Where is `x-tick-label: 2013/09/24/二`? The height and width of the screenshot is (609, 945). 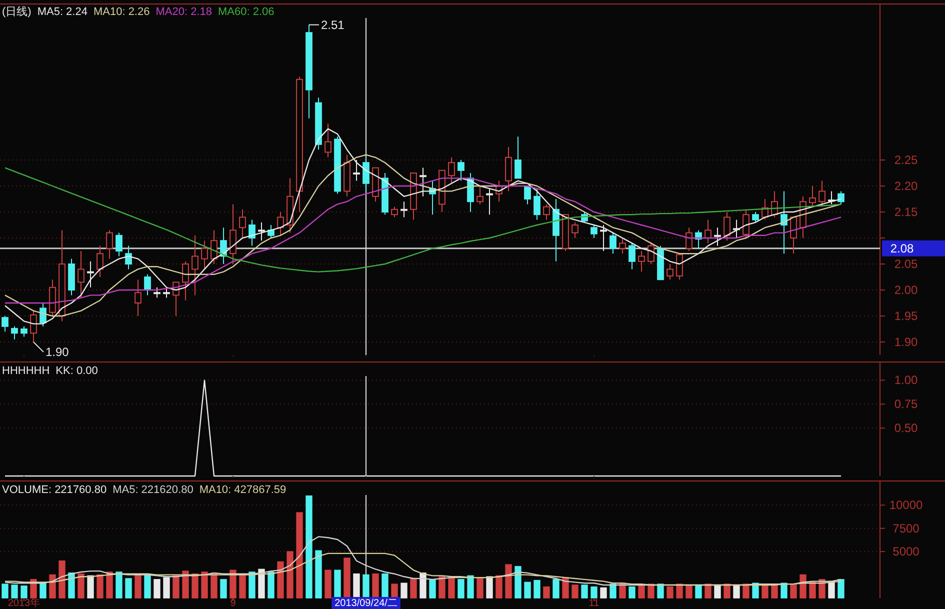
x-tick-label: 2013/09/24/二 is located at coordinates (366, 603).